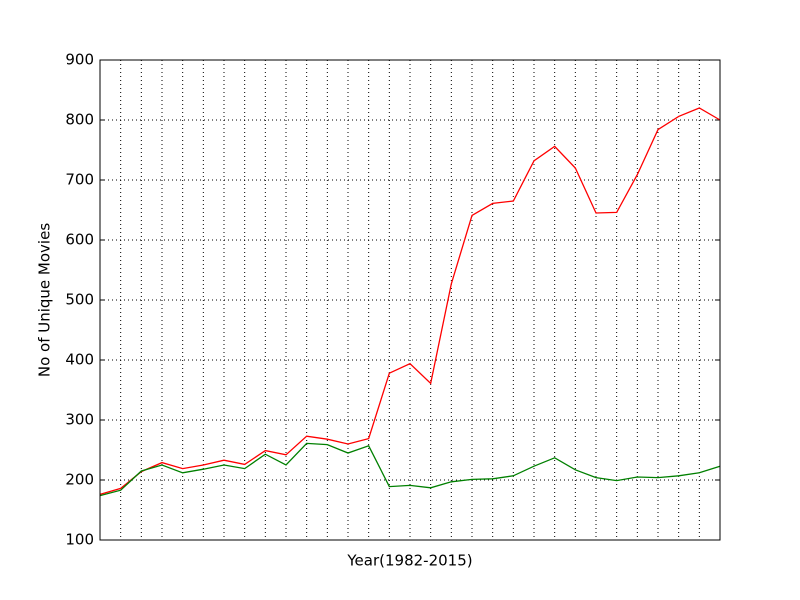 Image resolution: width=800 pixels, height=600 pixels. Describe the element at coordinates (409, 561) in the screenshot. I see `x-axis-label: Year(1982-2015)` at that location.